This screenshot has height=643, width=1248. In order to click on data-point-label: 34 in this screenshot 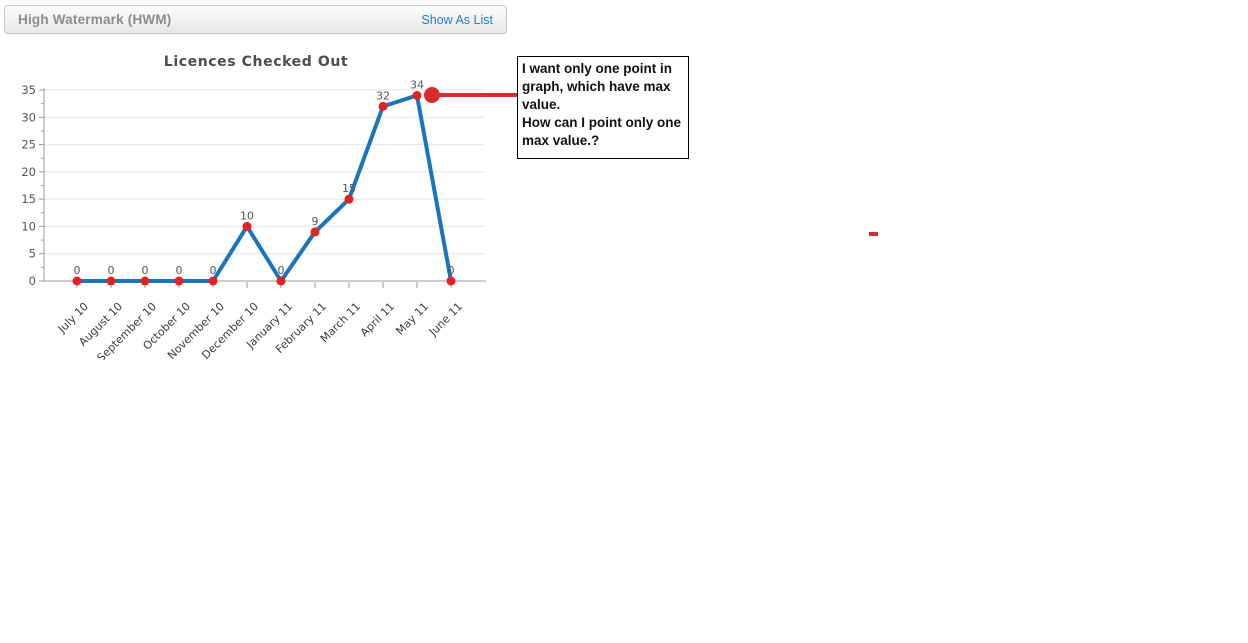, I will do `click(417, 84)`.